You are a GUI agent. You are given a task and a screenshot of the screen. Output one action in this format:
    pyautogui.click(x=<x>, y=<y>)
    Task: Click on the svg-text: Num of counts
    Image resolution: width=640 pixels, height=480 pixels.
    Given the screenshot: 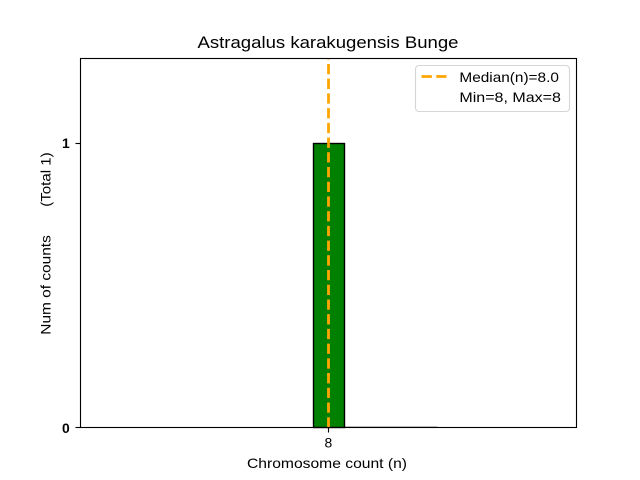 What is the action you would take?
    pyautogui.click(x=46, y=285)
    